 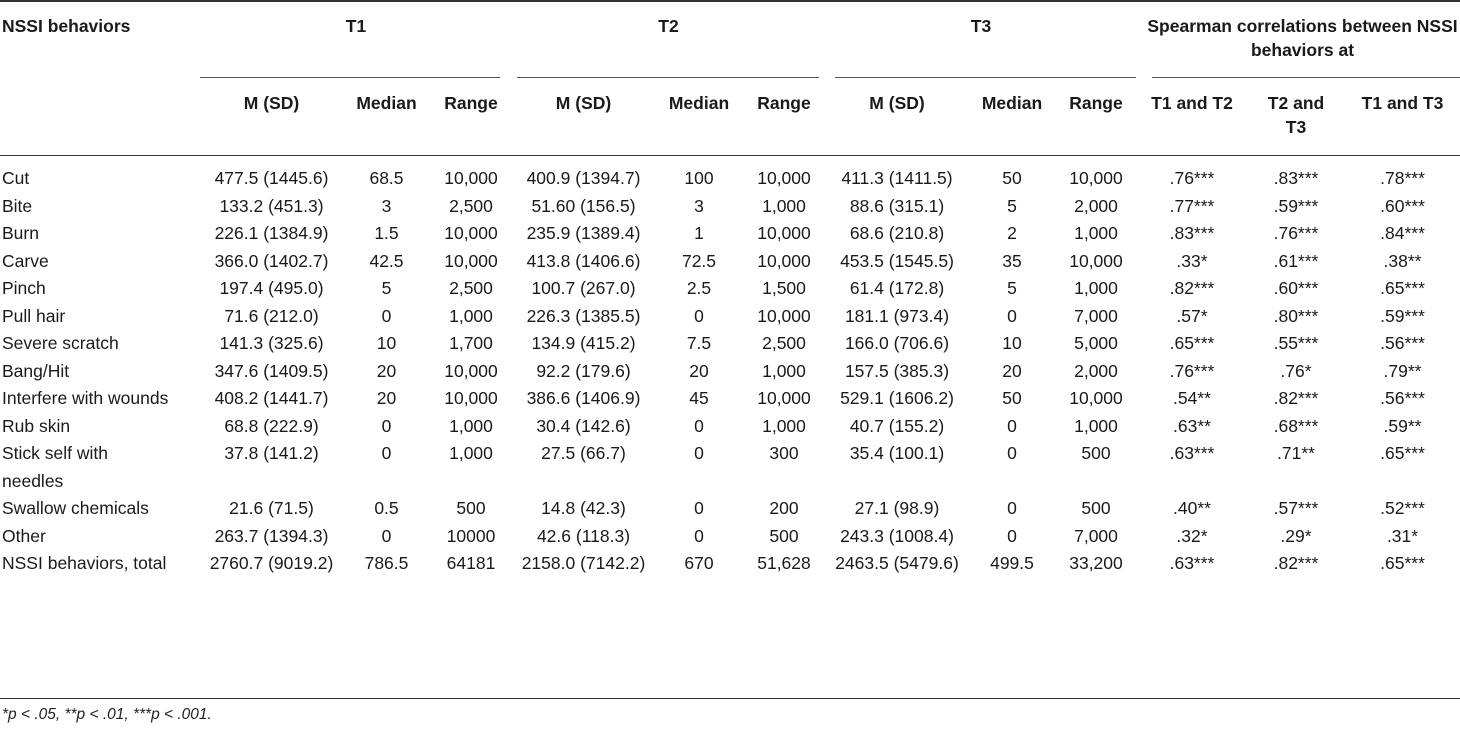 I want to click on row-label: Cut, so click(x=16, y=178).